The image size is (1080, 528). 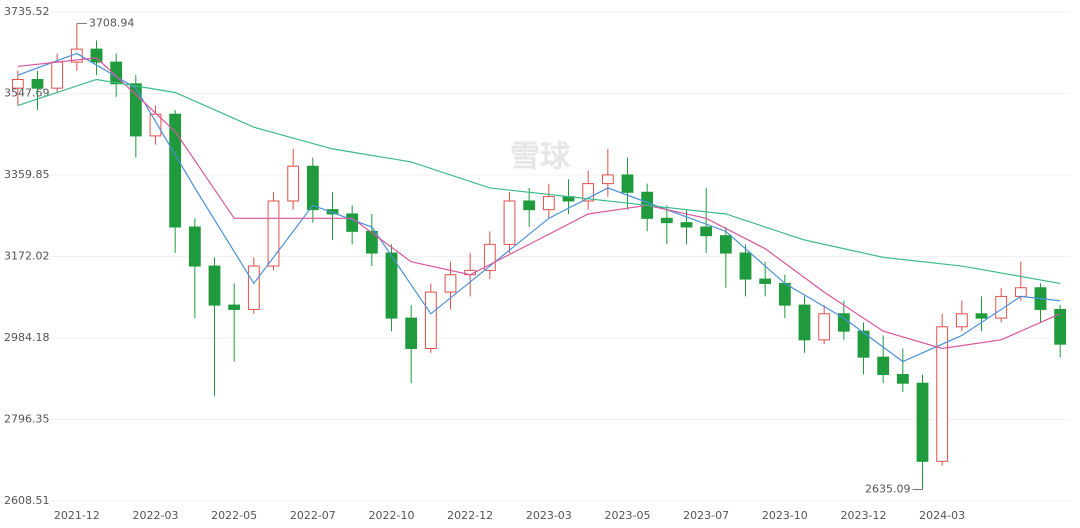 I want to click on y-tick-label: 2608.51, so click(x=27, y=500).